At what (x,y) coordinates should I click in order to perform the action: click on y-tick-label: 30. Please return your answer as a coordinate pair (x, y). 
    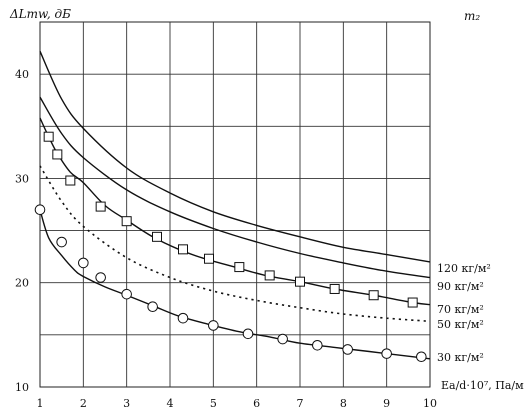
    Looking at the image, I should click on (22, 178).